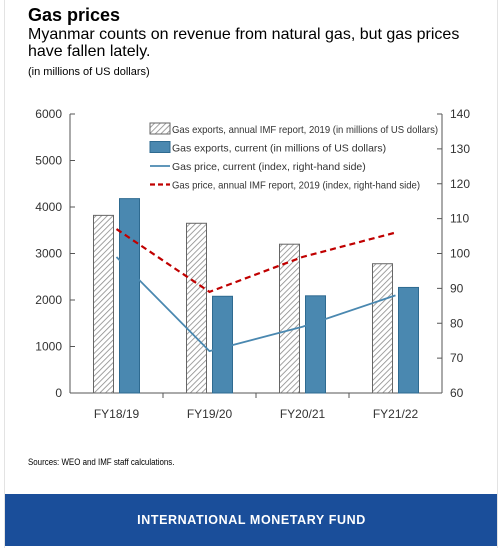 The image size is (503, 552). Describe the element at coordinates (48, 161) in the screenshot. I see `left-axis-tick-label: 5000` at that location.